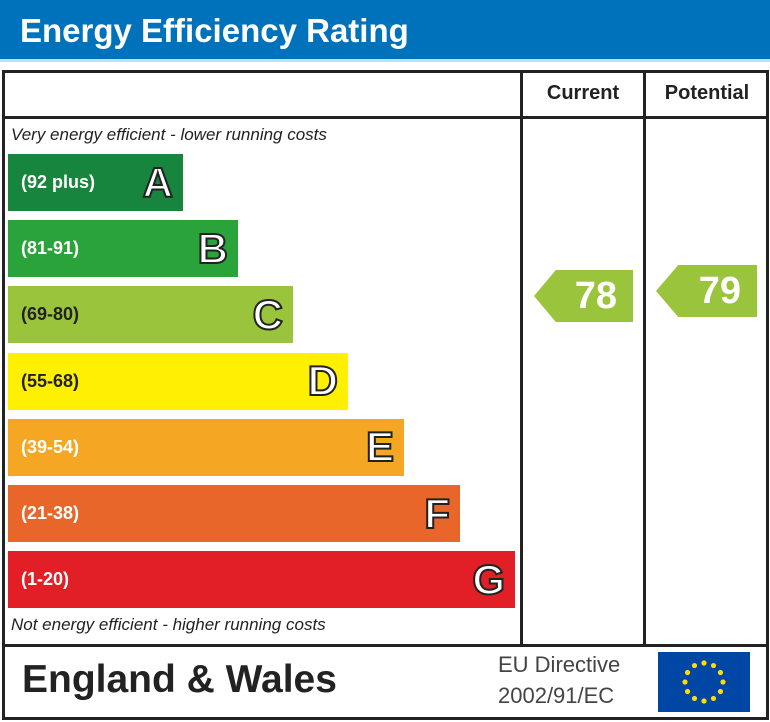  What do you see at coordinates (437, 513) in the screenshot?
I see `band-letter: F` at bounding box center [437, 513].